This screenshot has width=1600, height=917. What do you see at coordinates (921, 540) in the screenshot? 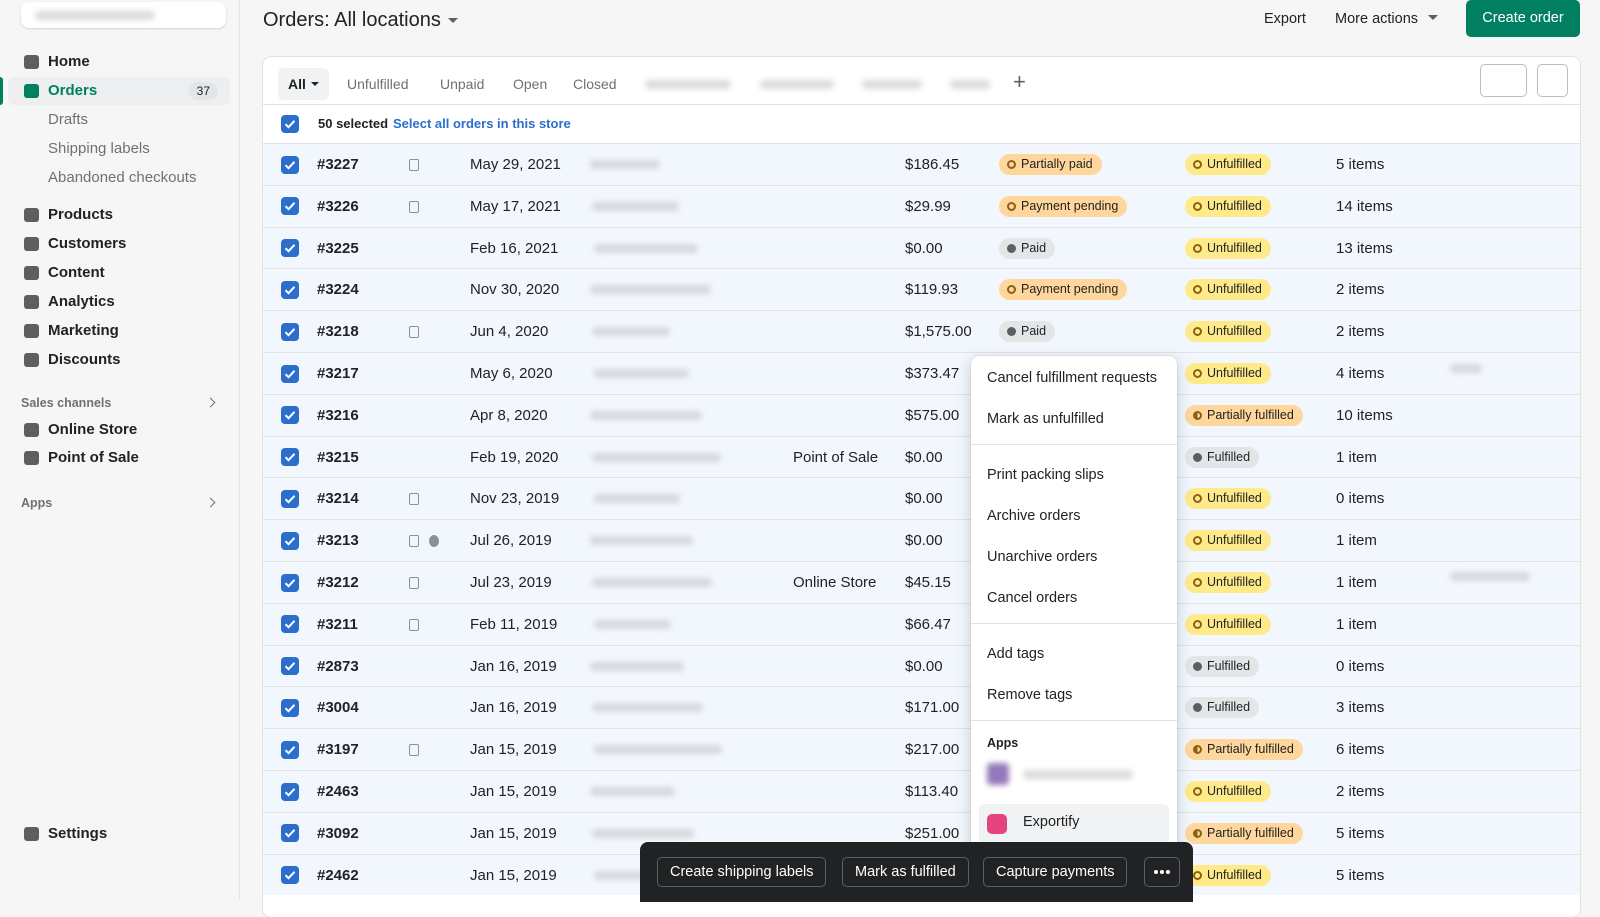
I see `order-row: #3213 Jul 26, 2019 $0.00 Unfulfilled 1 item` at bounding box center [921, 540].